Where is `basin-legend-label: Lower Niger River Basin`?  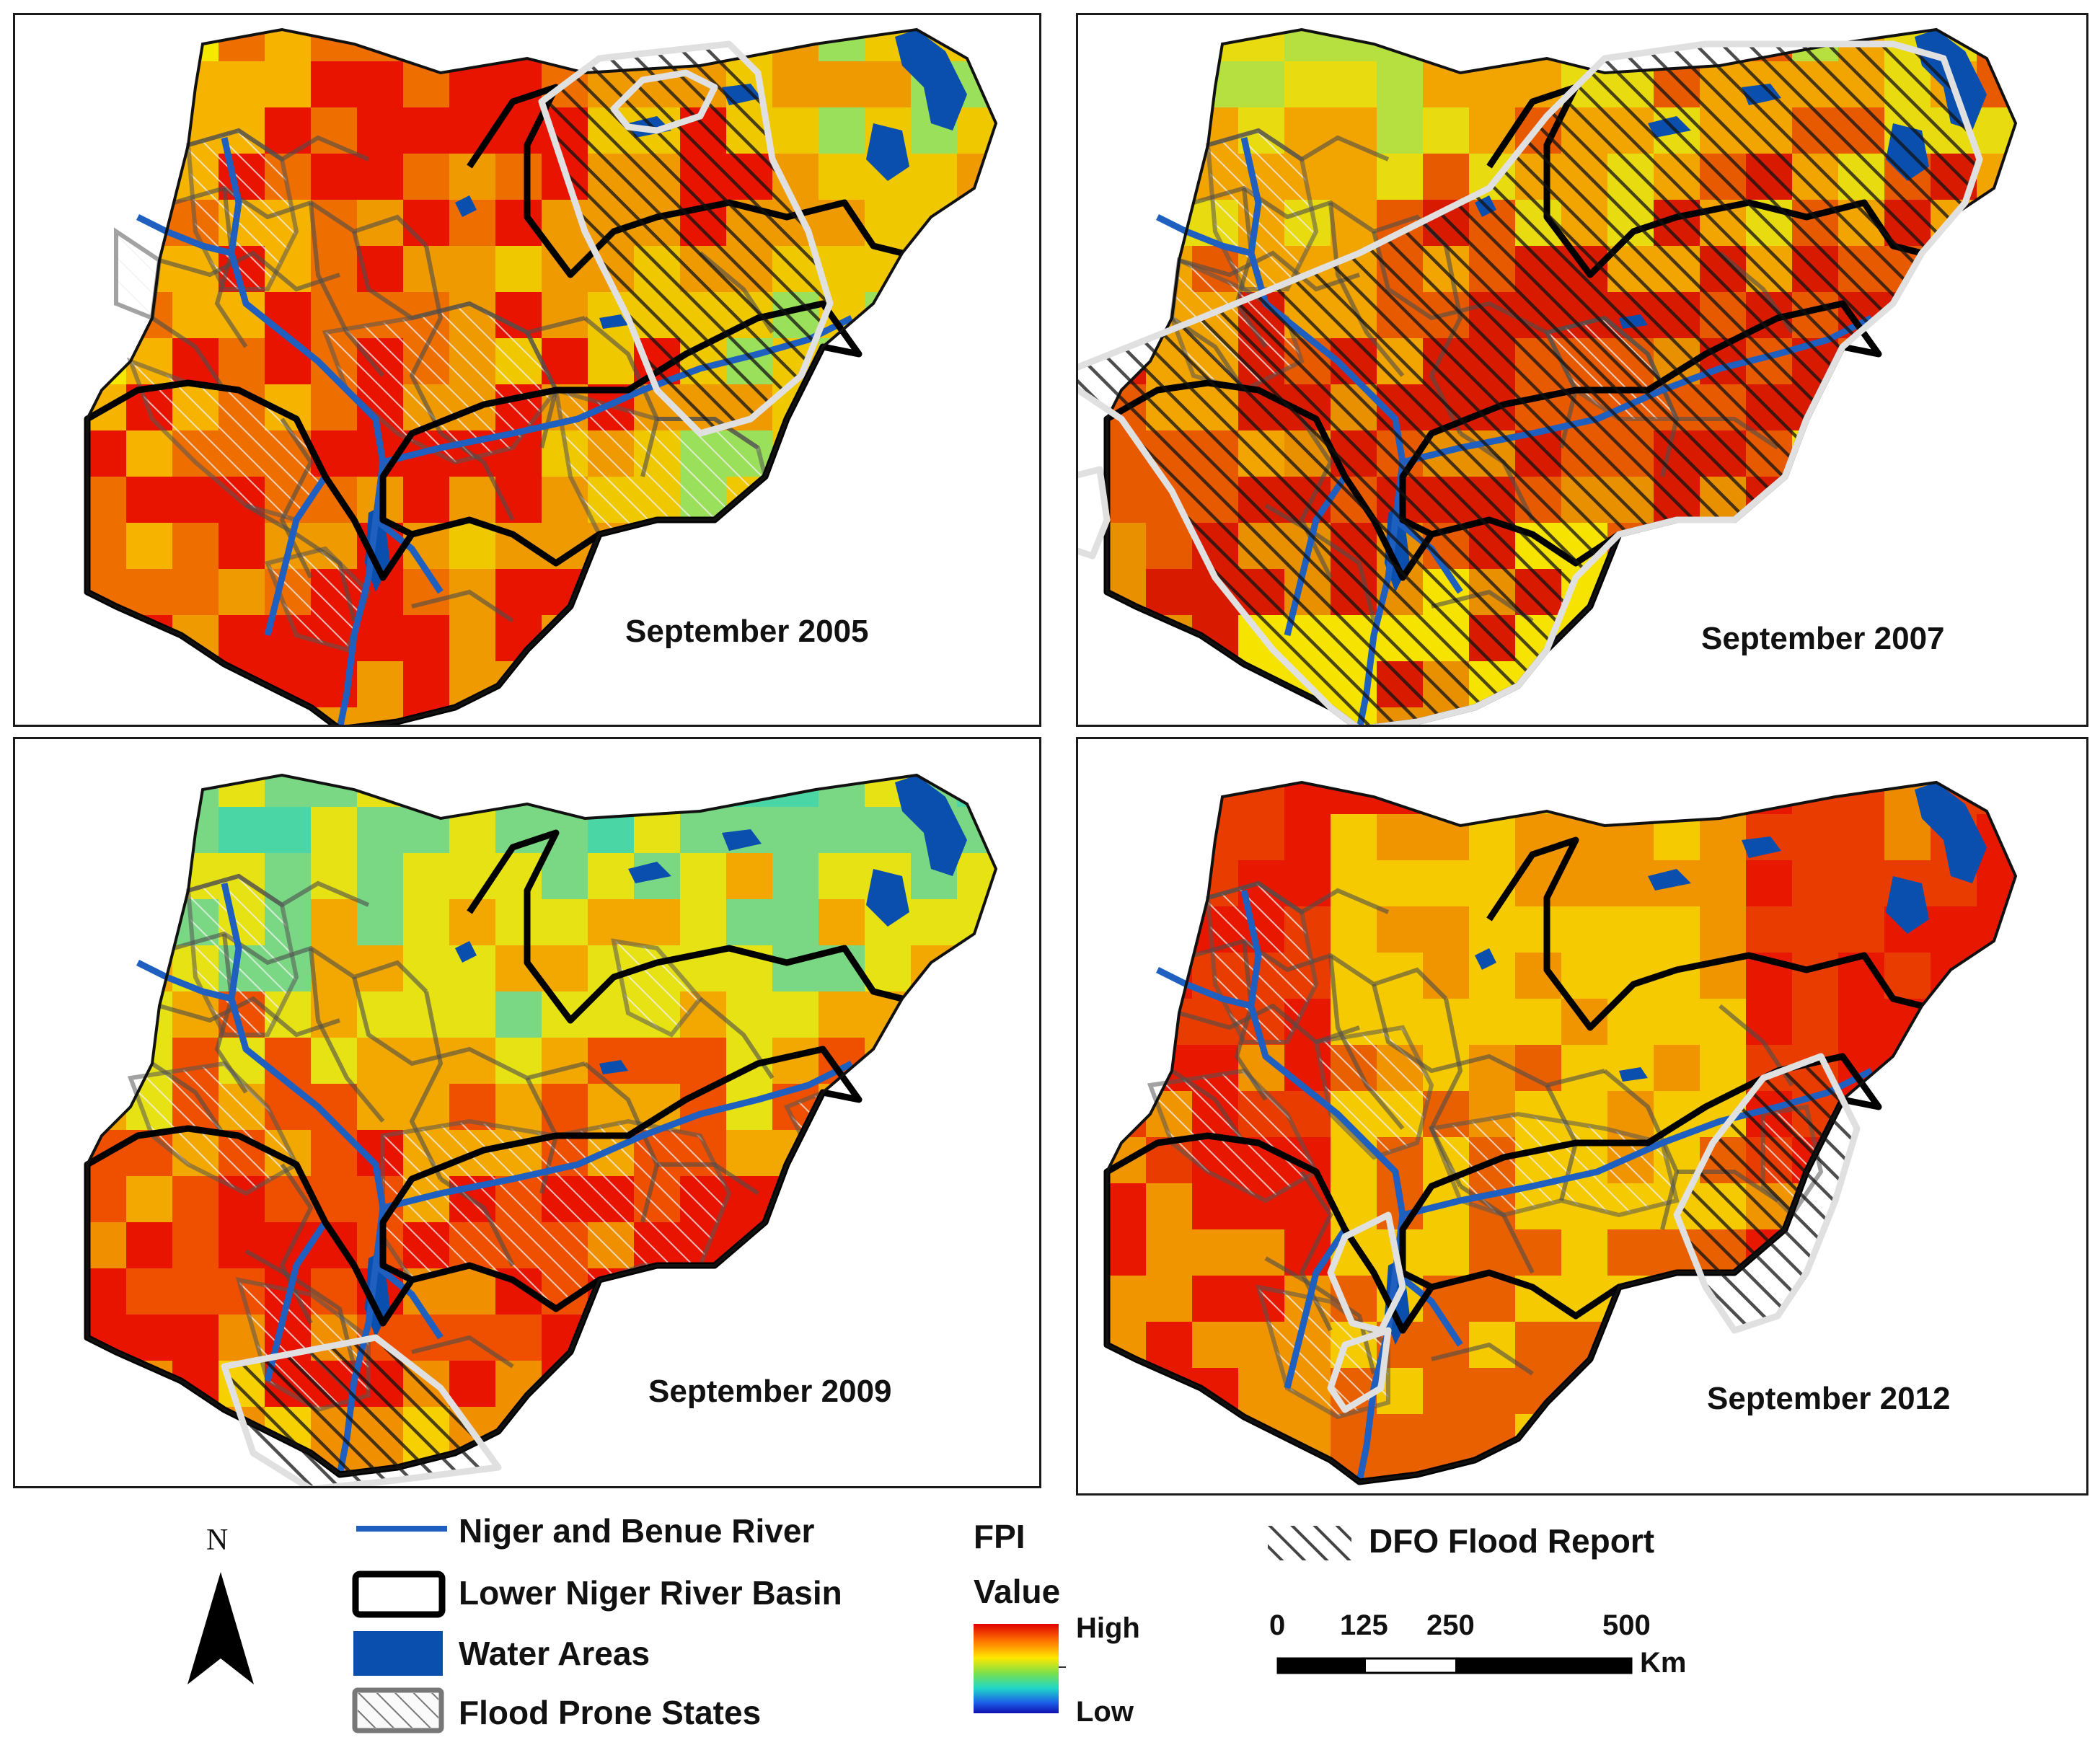
basin-legend-label: Lower Niger River Basin is located at coordinates (650, 1593).